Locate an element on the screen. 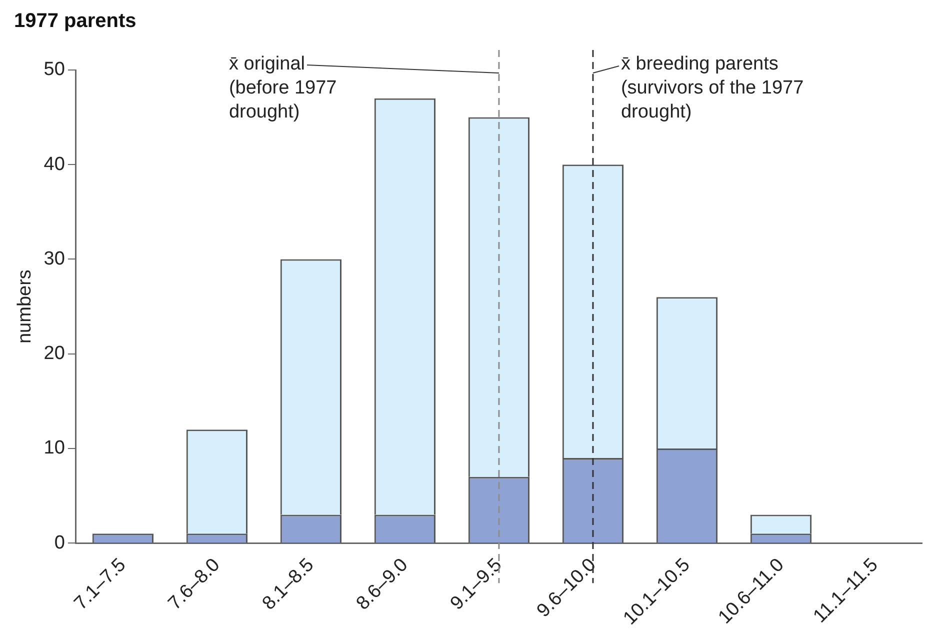 Image resolution: width=930 pixels, height=633 pixels. y-tick-label: 30 is located at coordinates (54, 259).